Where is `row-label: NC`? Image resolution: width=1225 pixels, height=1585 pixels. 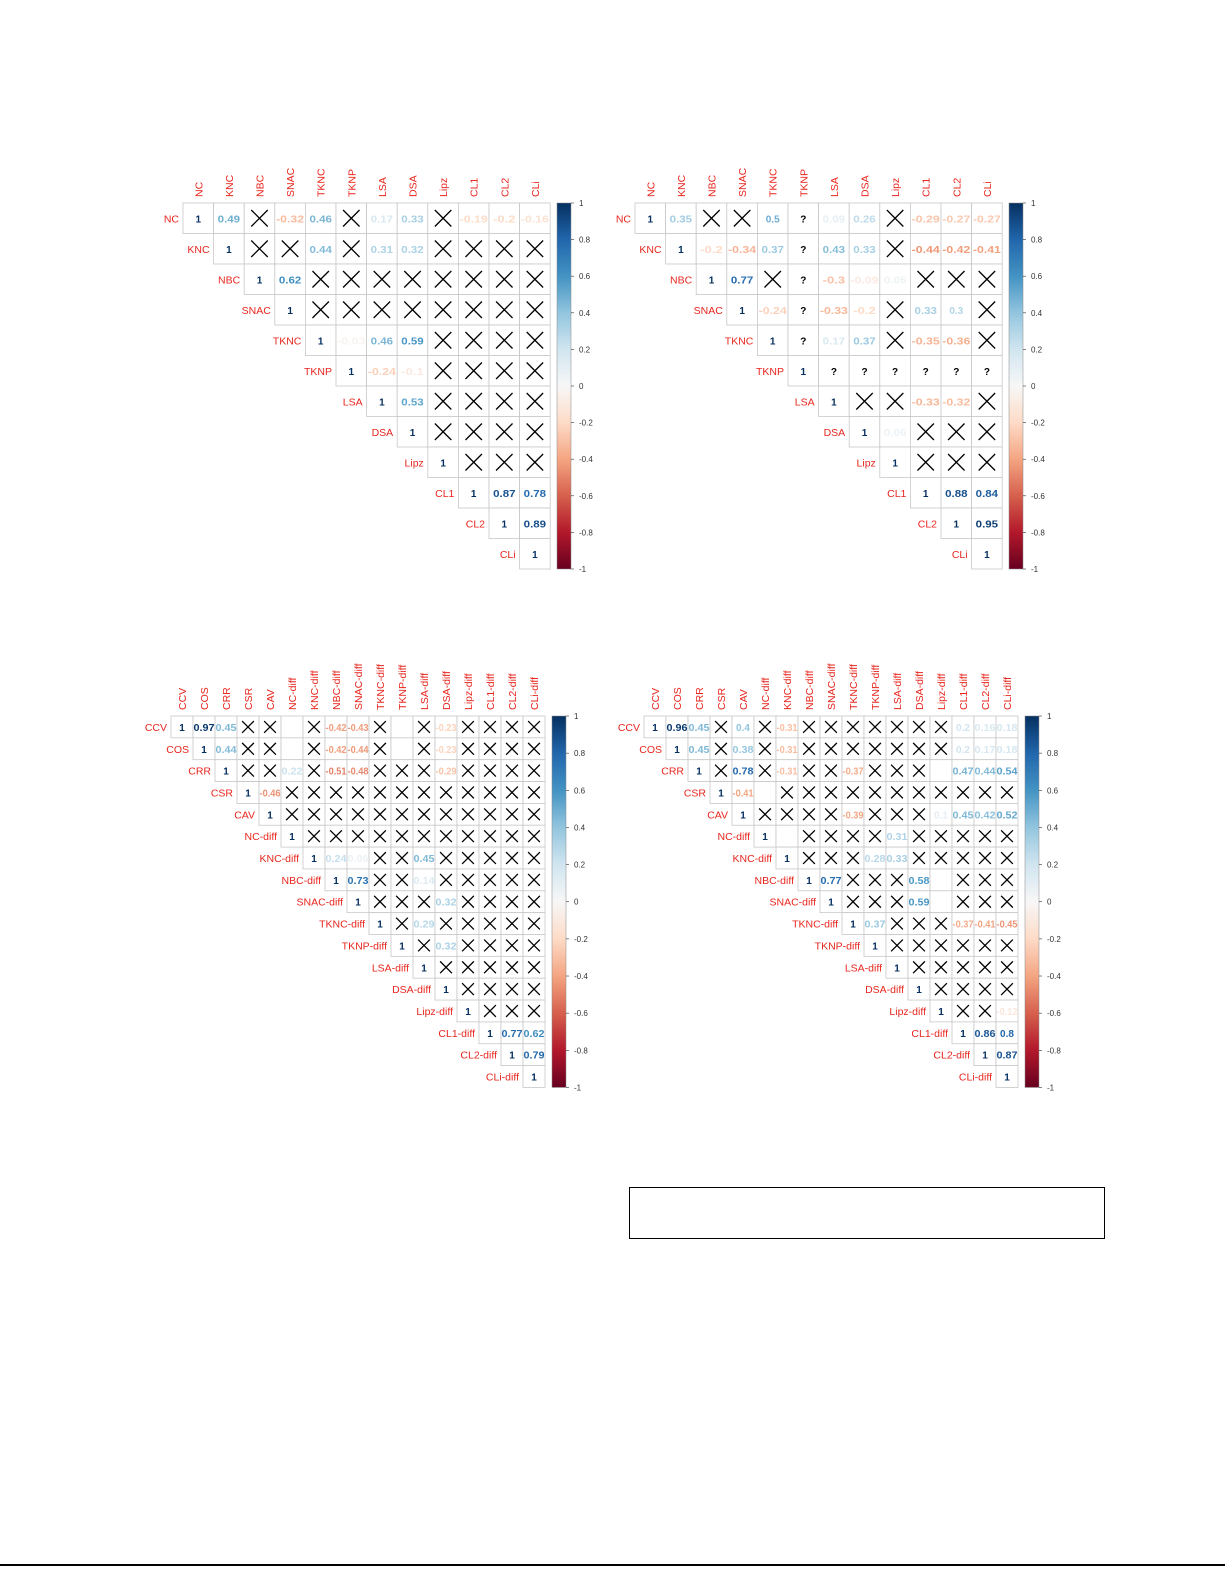
row-label: NC is located at coordinates (624, 219).